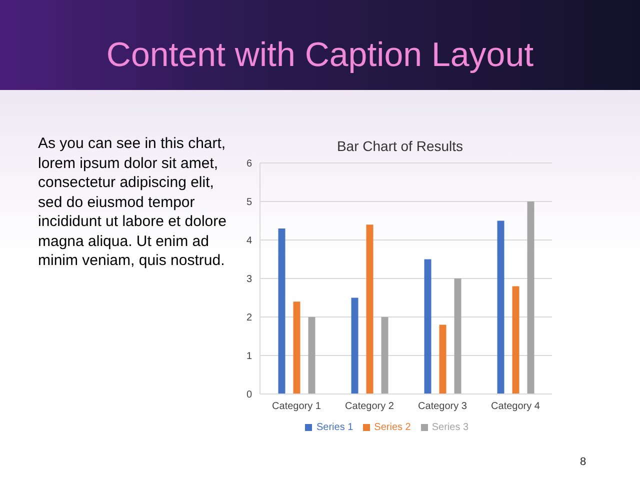  What do you see at coordinates (249, 164) in the screenshot?
I see `y-tick-label: 6` at bounding box center [249, 164].